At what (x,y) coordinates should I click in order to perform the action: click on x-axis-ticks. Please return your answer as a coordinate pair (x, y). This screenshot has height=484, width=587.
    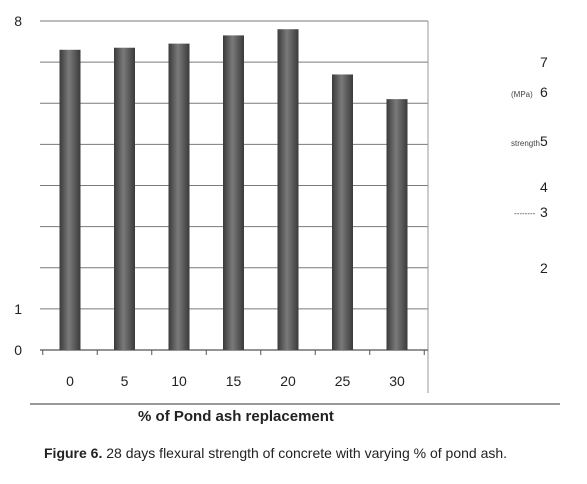
    Looking at the image, I should click on (233, 352).